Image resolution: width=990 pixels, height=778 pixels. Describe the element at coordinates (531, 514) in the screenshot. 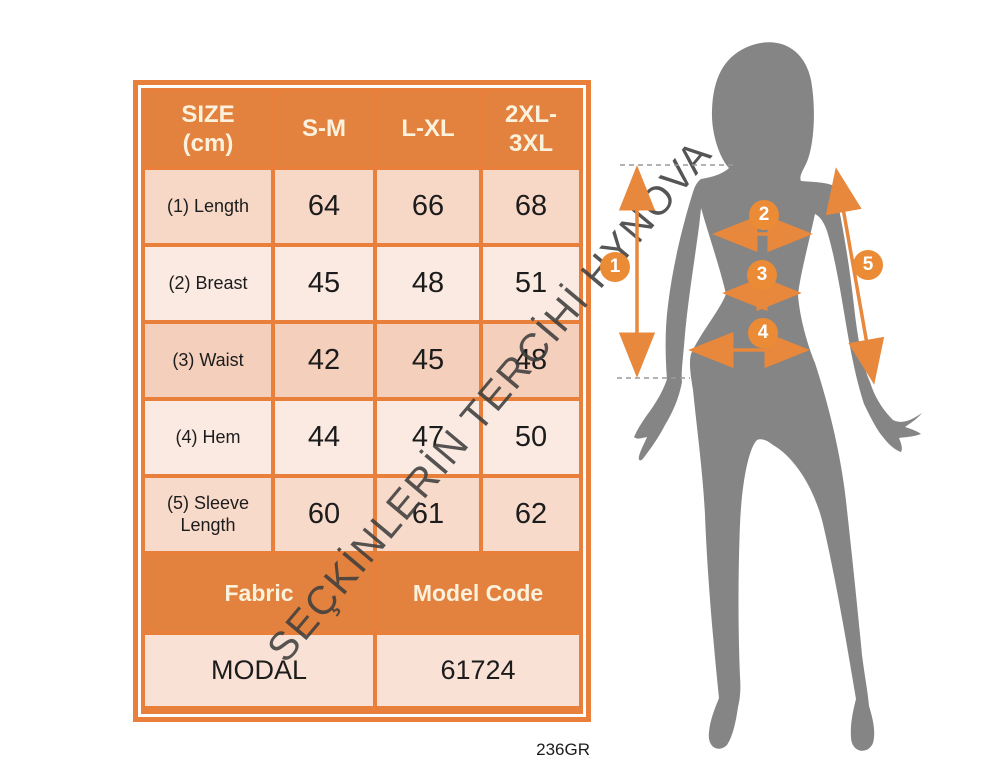

I see `row-sleeve-value-2xl3xl: 62` at that location.